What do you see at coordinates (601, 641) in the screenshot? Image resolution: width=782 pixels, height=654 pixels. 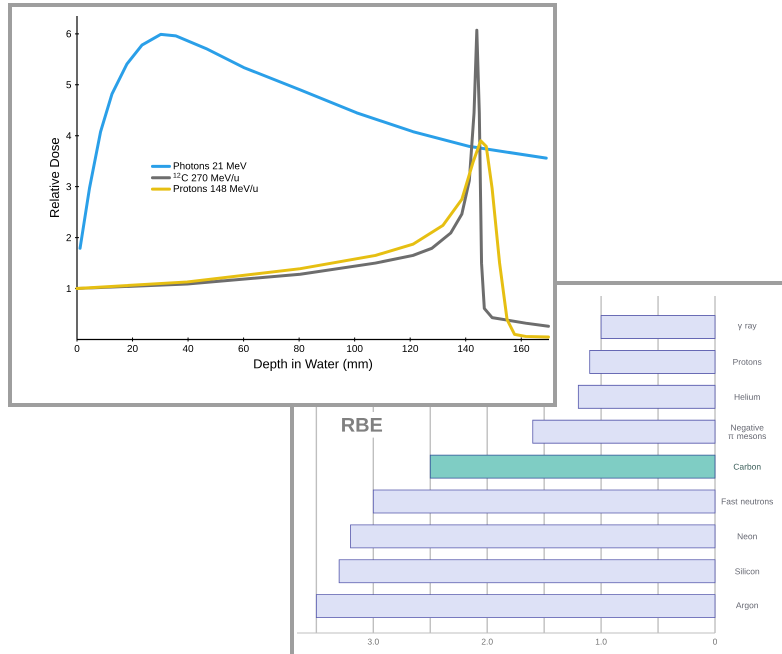 I see `x-tick-label: 1.0` at bounding box center [601, 641].